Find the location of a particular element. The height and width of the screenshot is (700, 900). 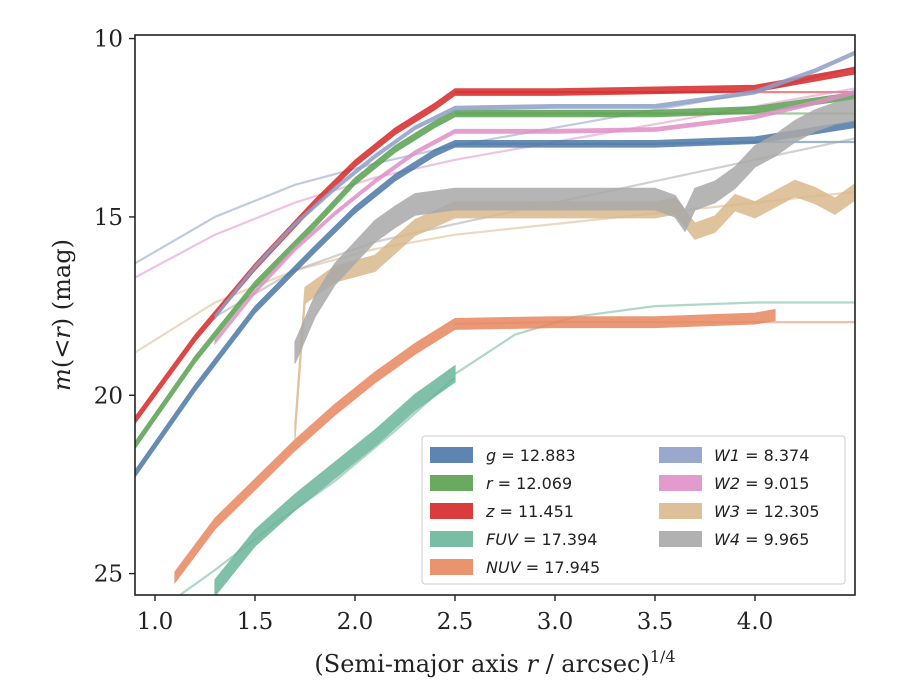

legend-label-g: g = 12.883 is located at coordinates (531, 455).